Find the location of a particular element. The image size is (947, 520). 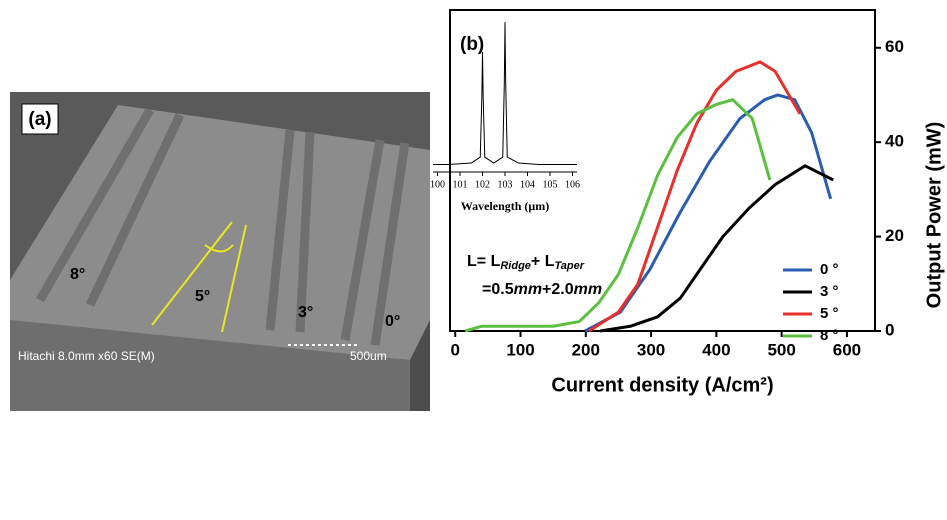

x-tick-label: 500 is located at coordinates (781, 349).